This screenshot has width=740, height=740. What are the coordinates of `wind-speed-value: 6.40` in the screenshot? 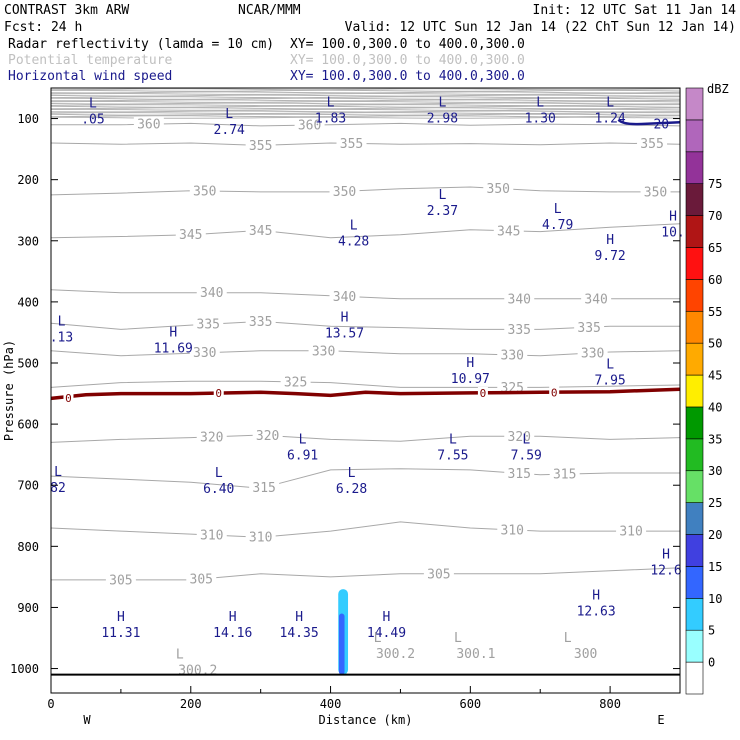 It's located at (218, 489).